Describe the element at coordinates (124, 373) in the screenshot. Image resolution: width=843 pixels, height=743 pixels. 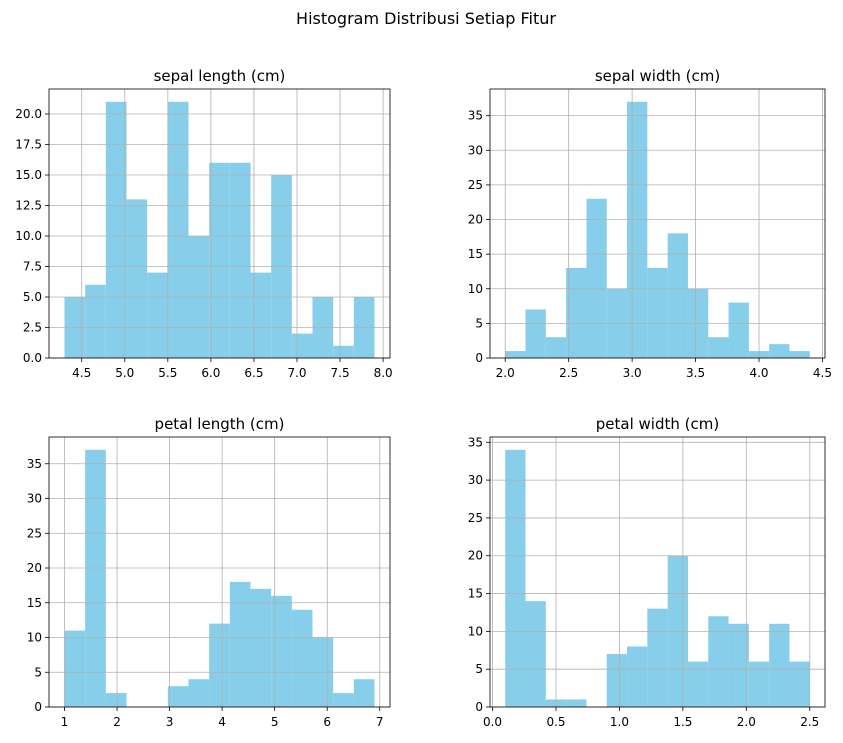
I see `x-tick-label: 5.0` at that location.